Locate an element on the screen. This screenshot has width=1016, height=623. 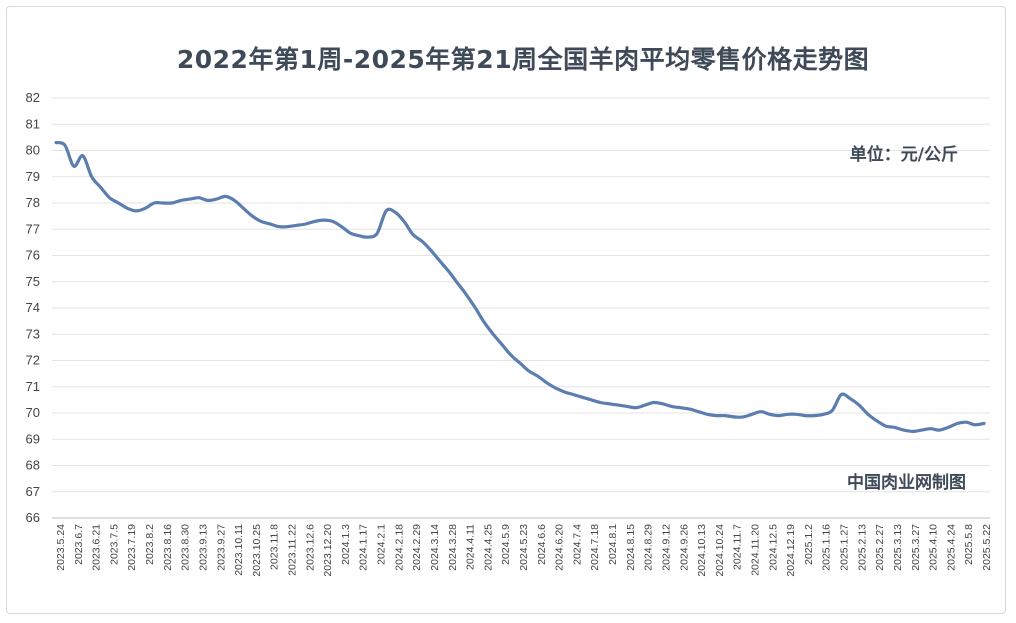
x-tick-label: 2023.7.5 is located at coordinates (114, 544).